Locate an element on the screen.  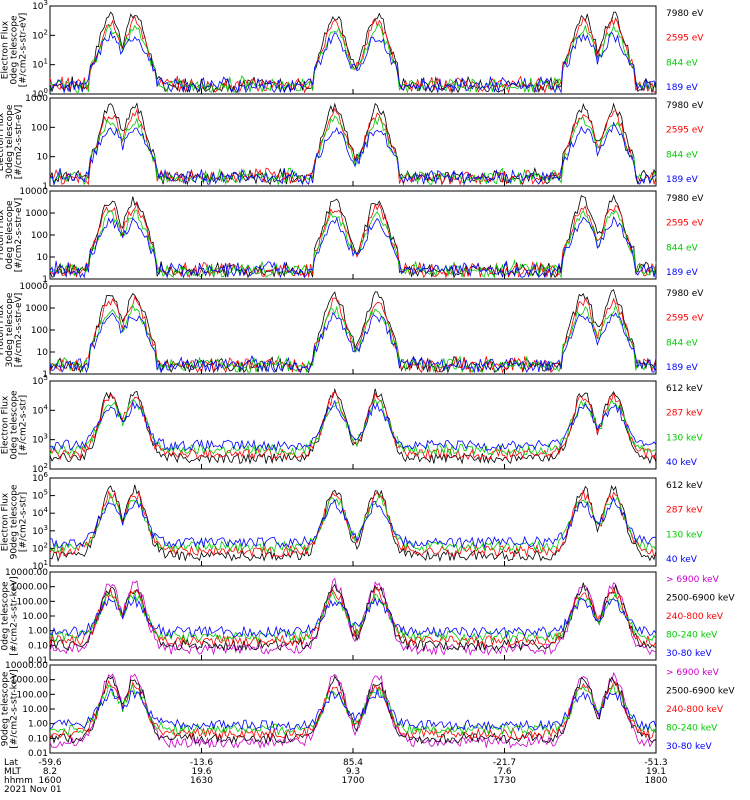
x-tick-label: 1800 is located at coordinates (656, 781).